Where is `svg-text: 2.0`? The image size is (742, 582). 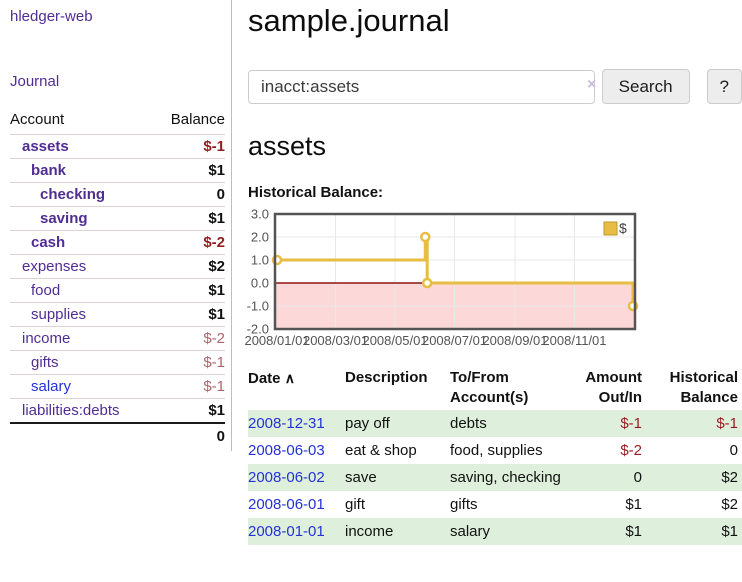 svg-text: 2.0 is located at coordinates (260, 237).